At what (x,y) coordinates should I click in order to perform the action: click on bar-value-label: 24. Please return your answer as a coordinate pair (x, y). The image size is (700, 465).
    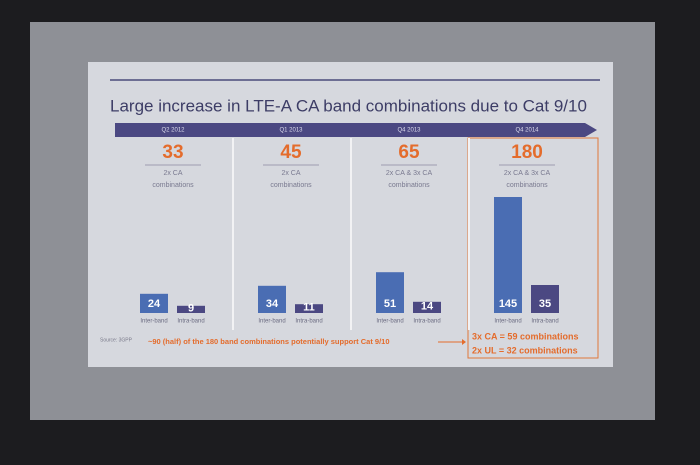
    Looking at the image, I should click on (154, 304).